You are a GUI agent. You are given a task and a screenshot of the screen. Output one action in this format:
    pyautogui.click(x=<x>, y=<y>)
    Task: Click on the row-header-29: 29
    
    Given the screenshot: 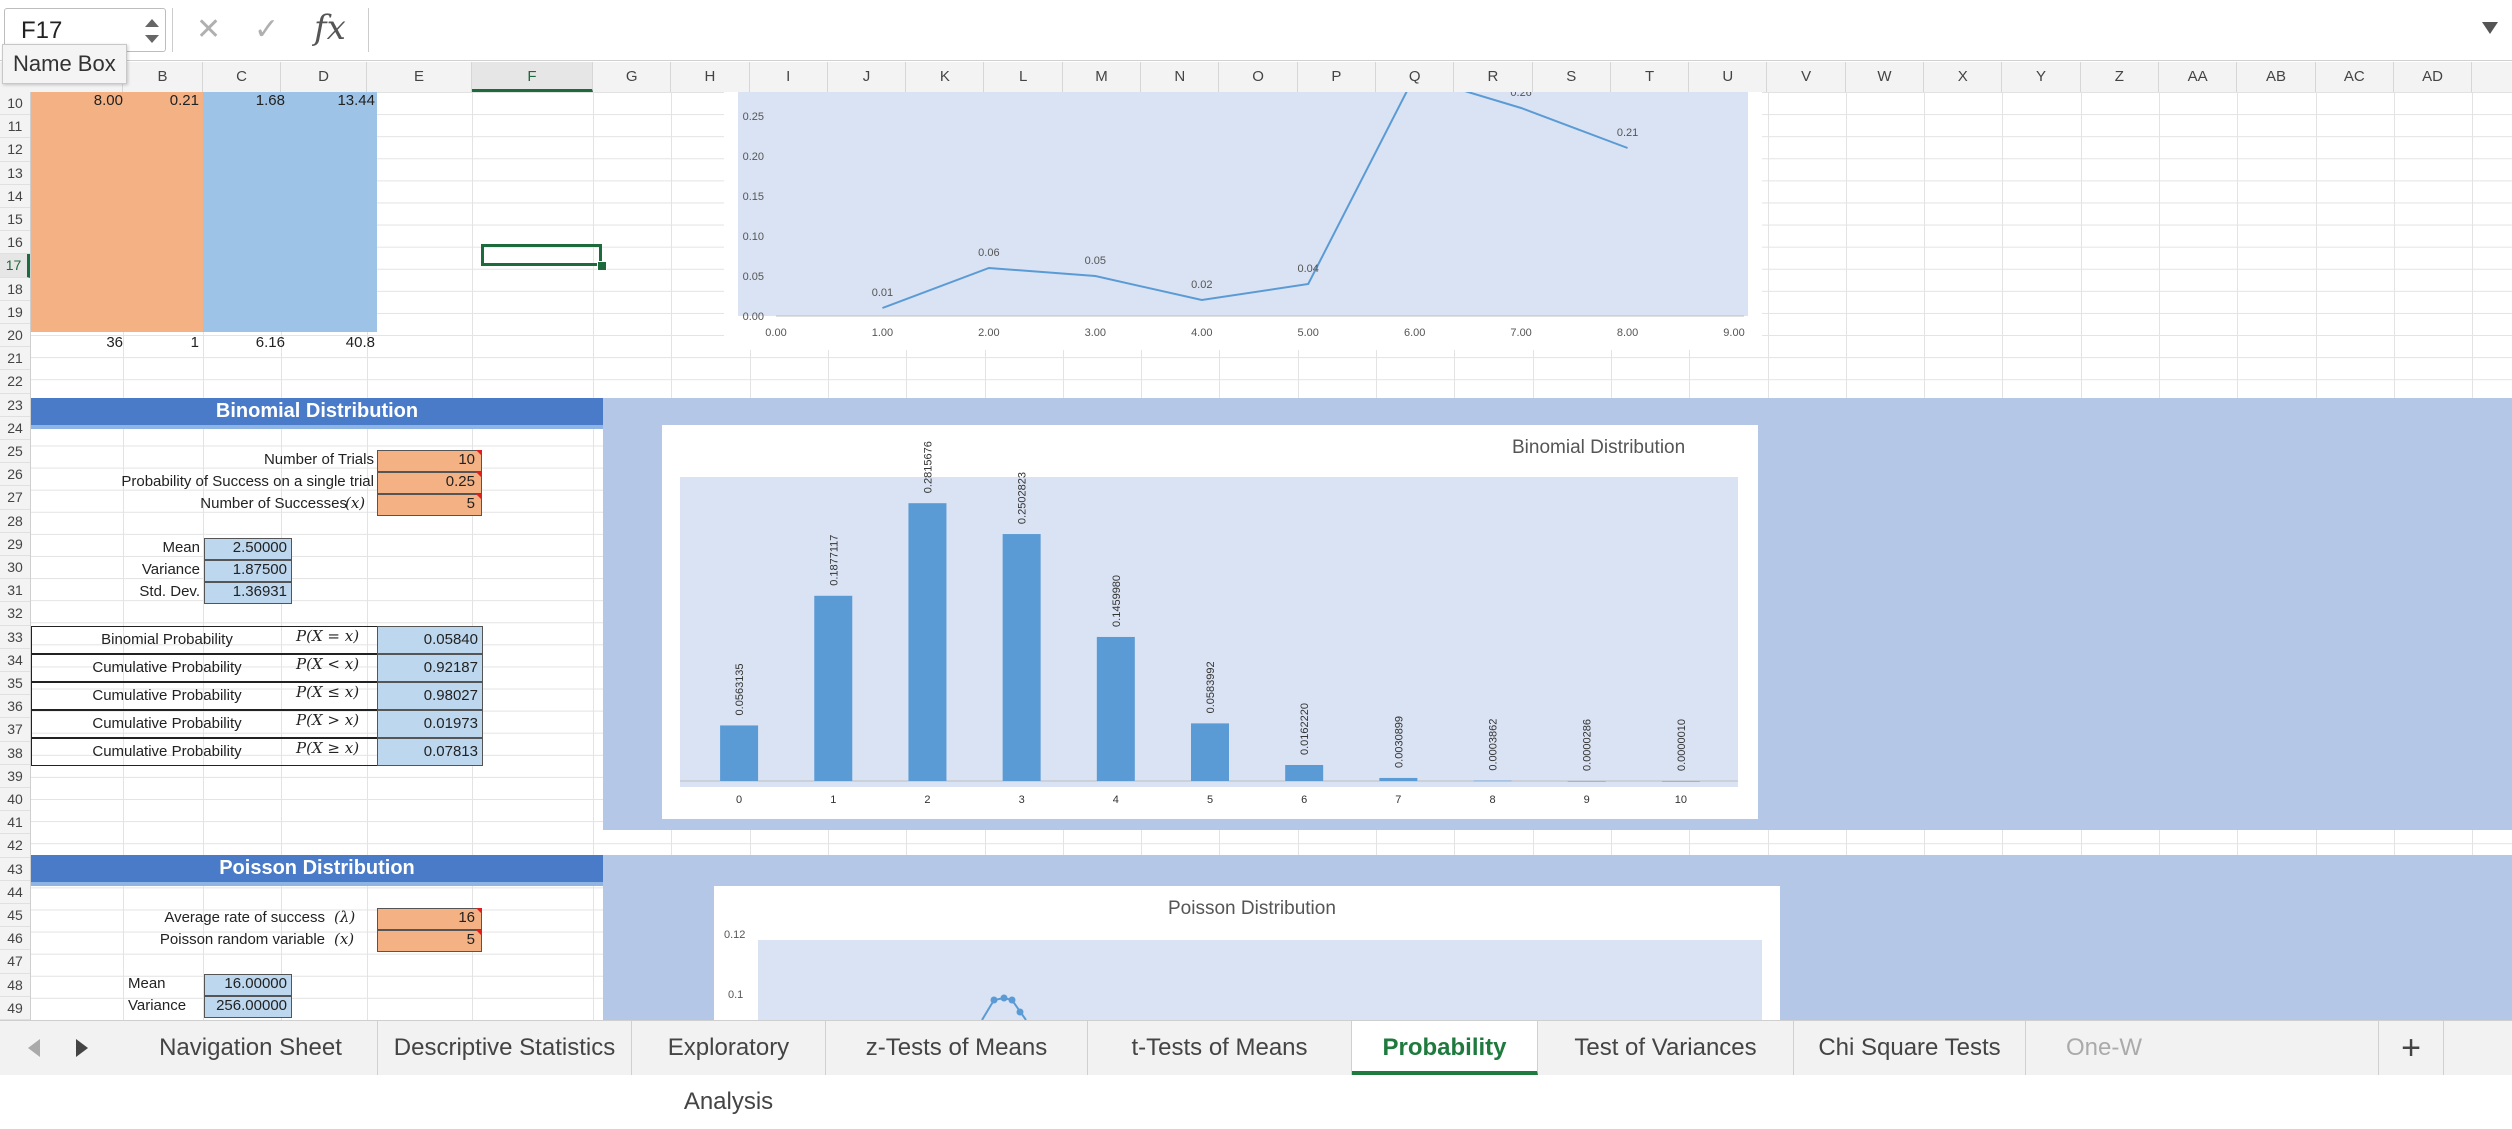 What is the action you would take?
    pyautogui.click(x=15, y=544)
    